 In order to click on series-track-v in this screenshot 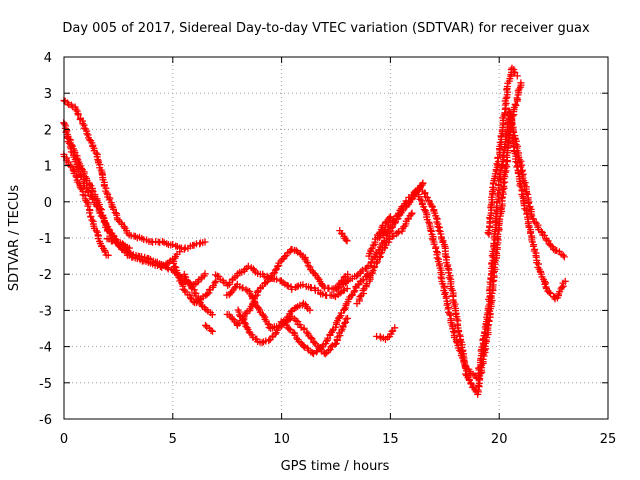, I will do `click(502, 151)`.